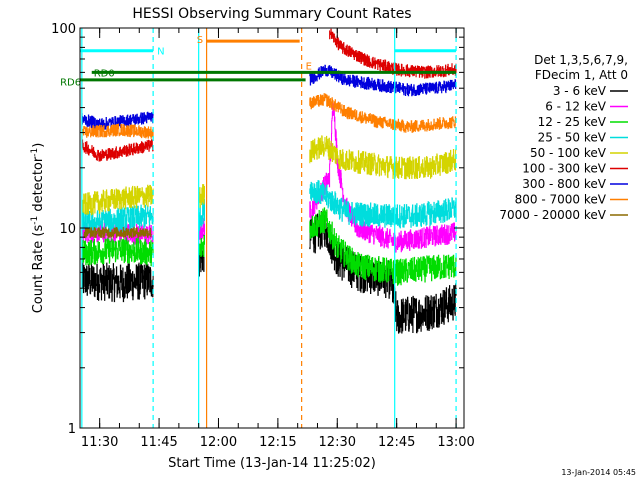 The height and width of the screenshot is (480, 640). What do you see at coordinates (337, 442) in the screenshot?
I see `x-tick-label: 12:30` at bounding box center [337, 442].